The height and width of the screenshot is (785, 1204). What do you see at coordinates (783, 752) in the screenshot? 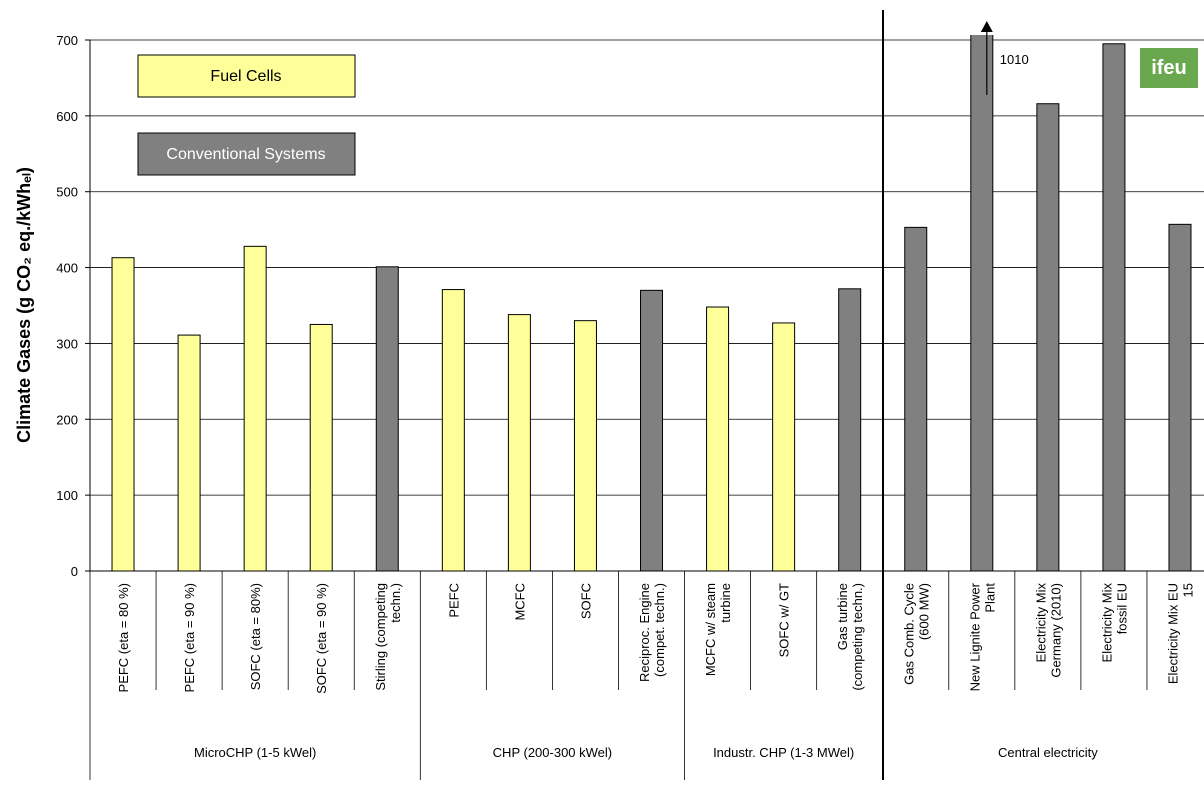
I see `group-label: Industr. CHP (1-3 MWel)` at bounding box center [783, 752].